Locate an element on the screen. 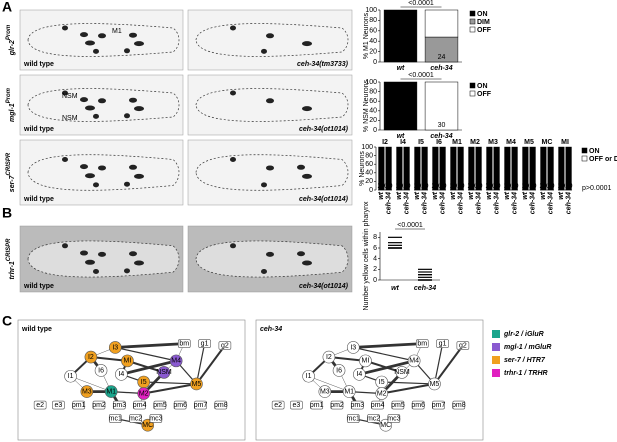 Image resolution: width=617 pixels, height=442 pixels. node-label: e2 is located at coordinates (40, 405).